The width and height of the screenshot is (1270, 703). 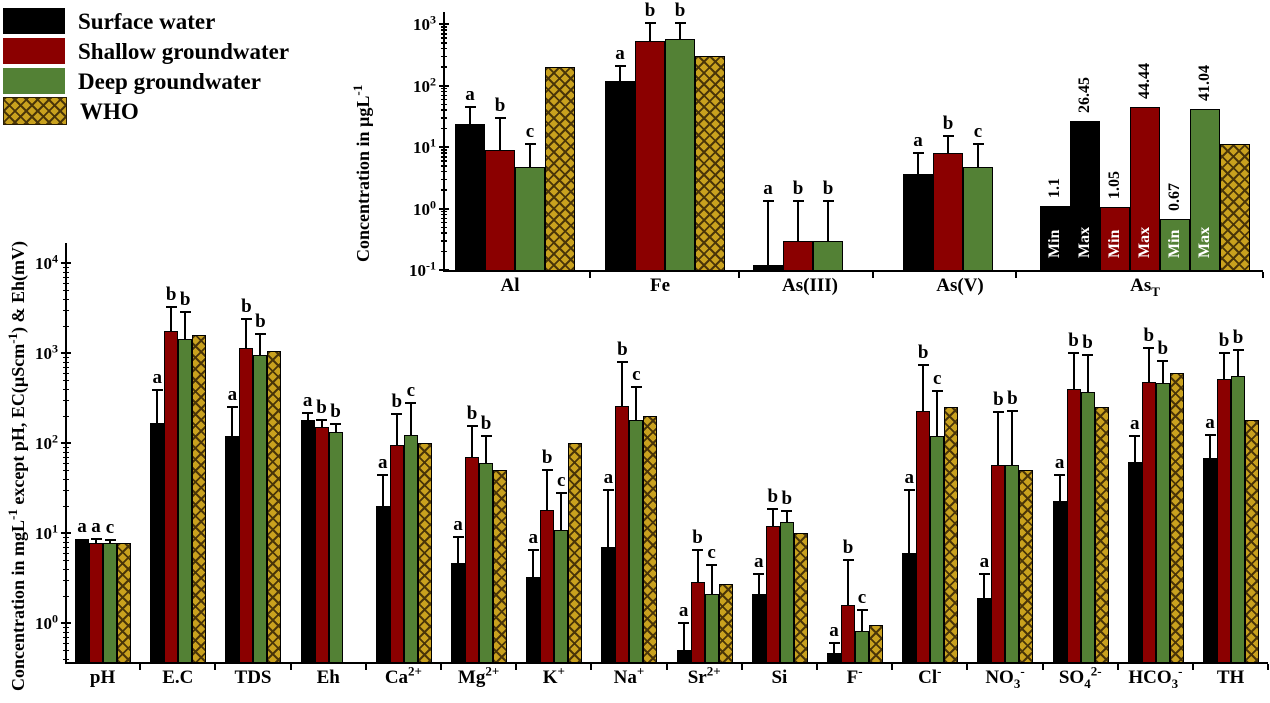 I want to click on significance-letter: c, so click(x=530, y=132).